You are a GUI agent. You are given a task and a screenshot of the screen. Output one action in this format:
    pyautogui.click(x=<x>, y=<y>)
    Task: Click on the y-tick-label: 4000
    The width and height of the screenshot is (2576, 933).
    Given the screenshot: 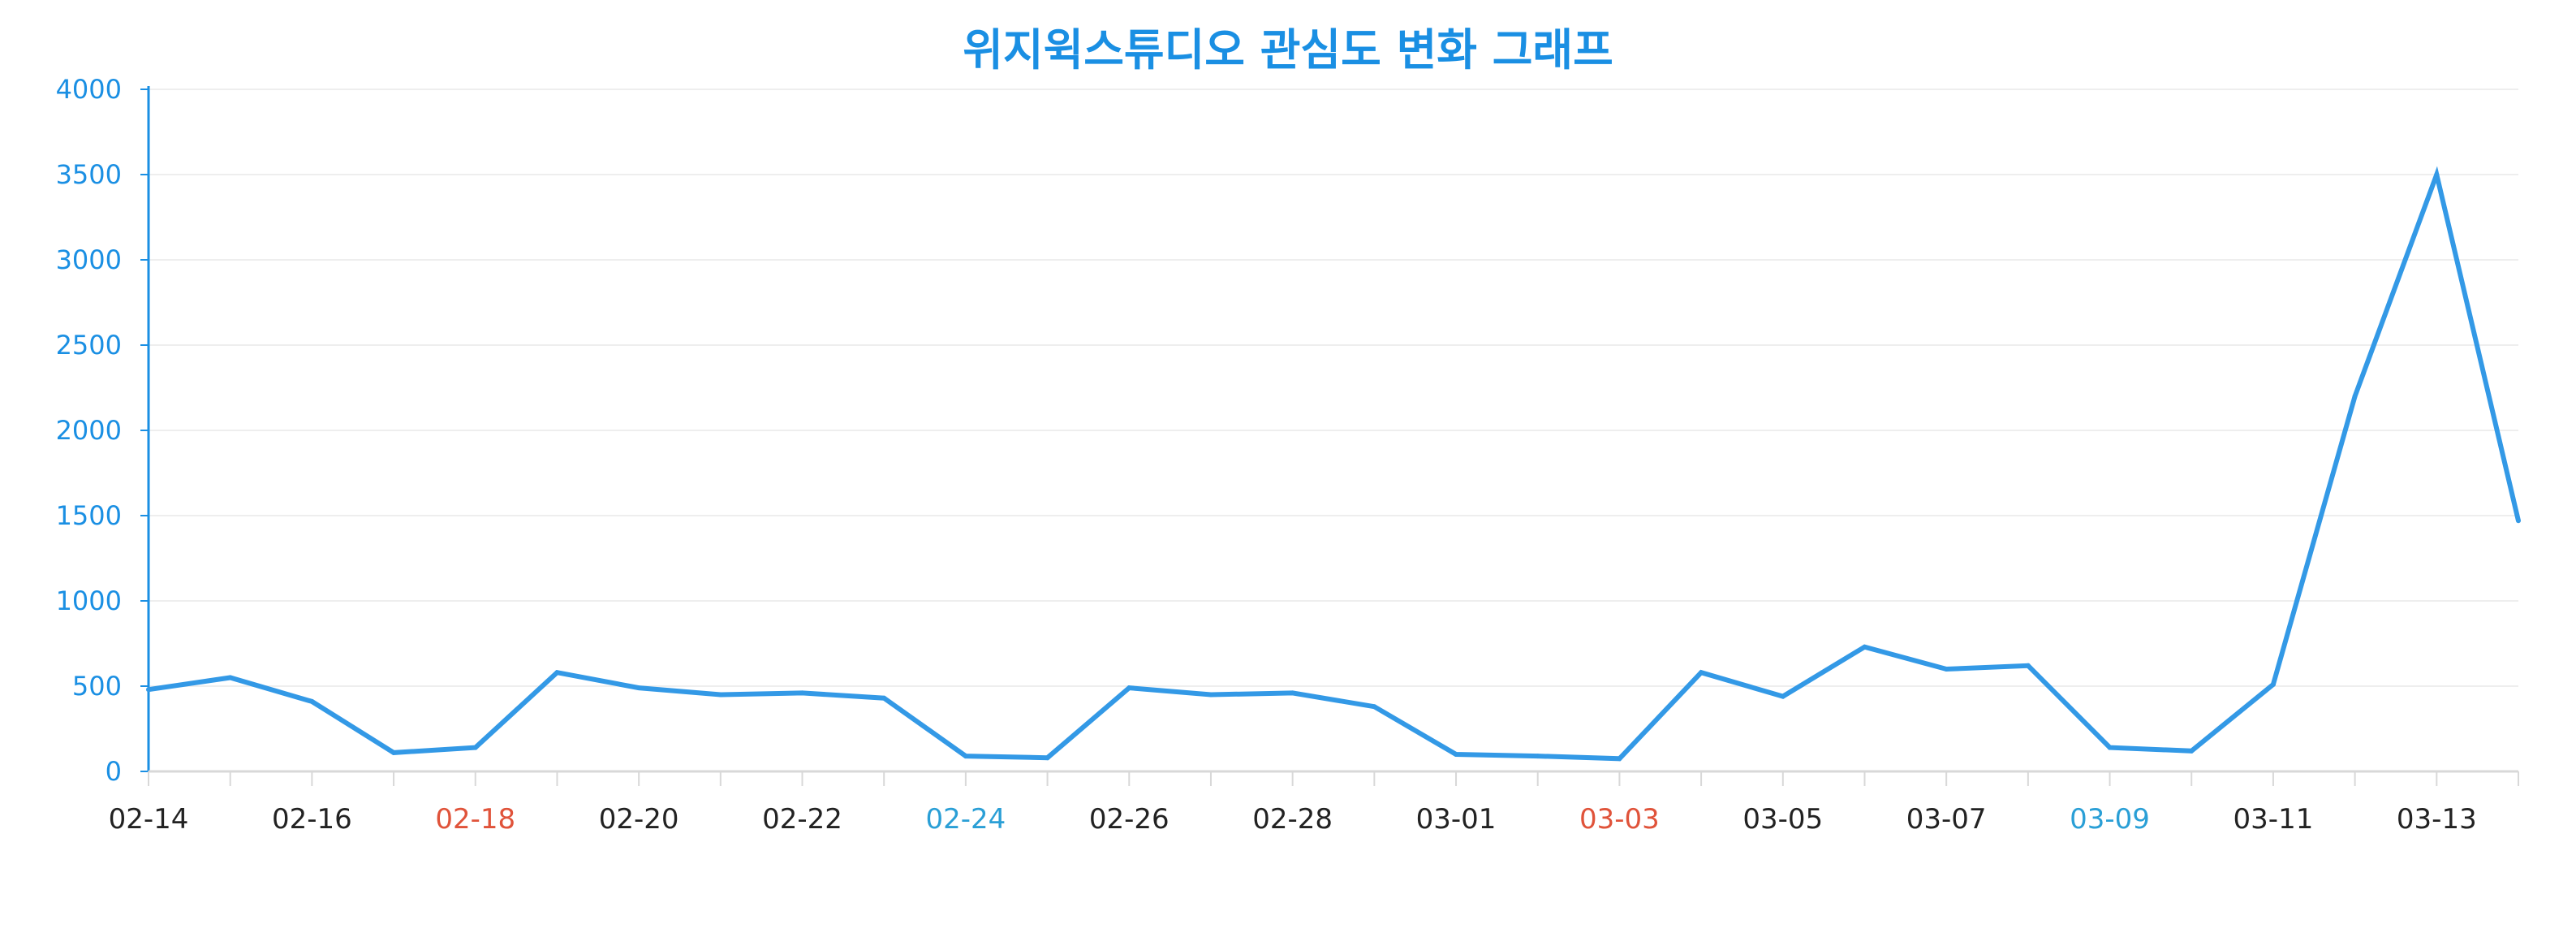 What is the action you would take?
    pyautogui.click(x=89, y=89)
    